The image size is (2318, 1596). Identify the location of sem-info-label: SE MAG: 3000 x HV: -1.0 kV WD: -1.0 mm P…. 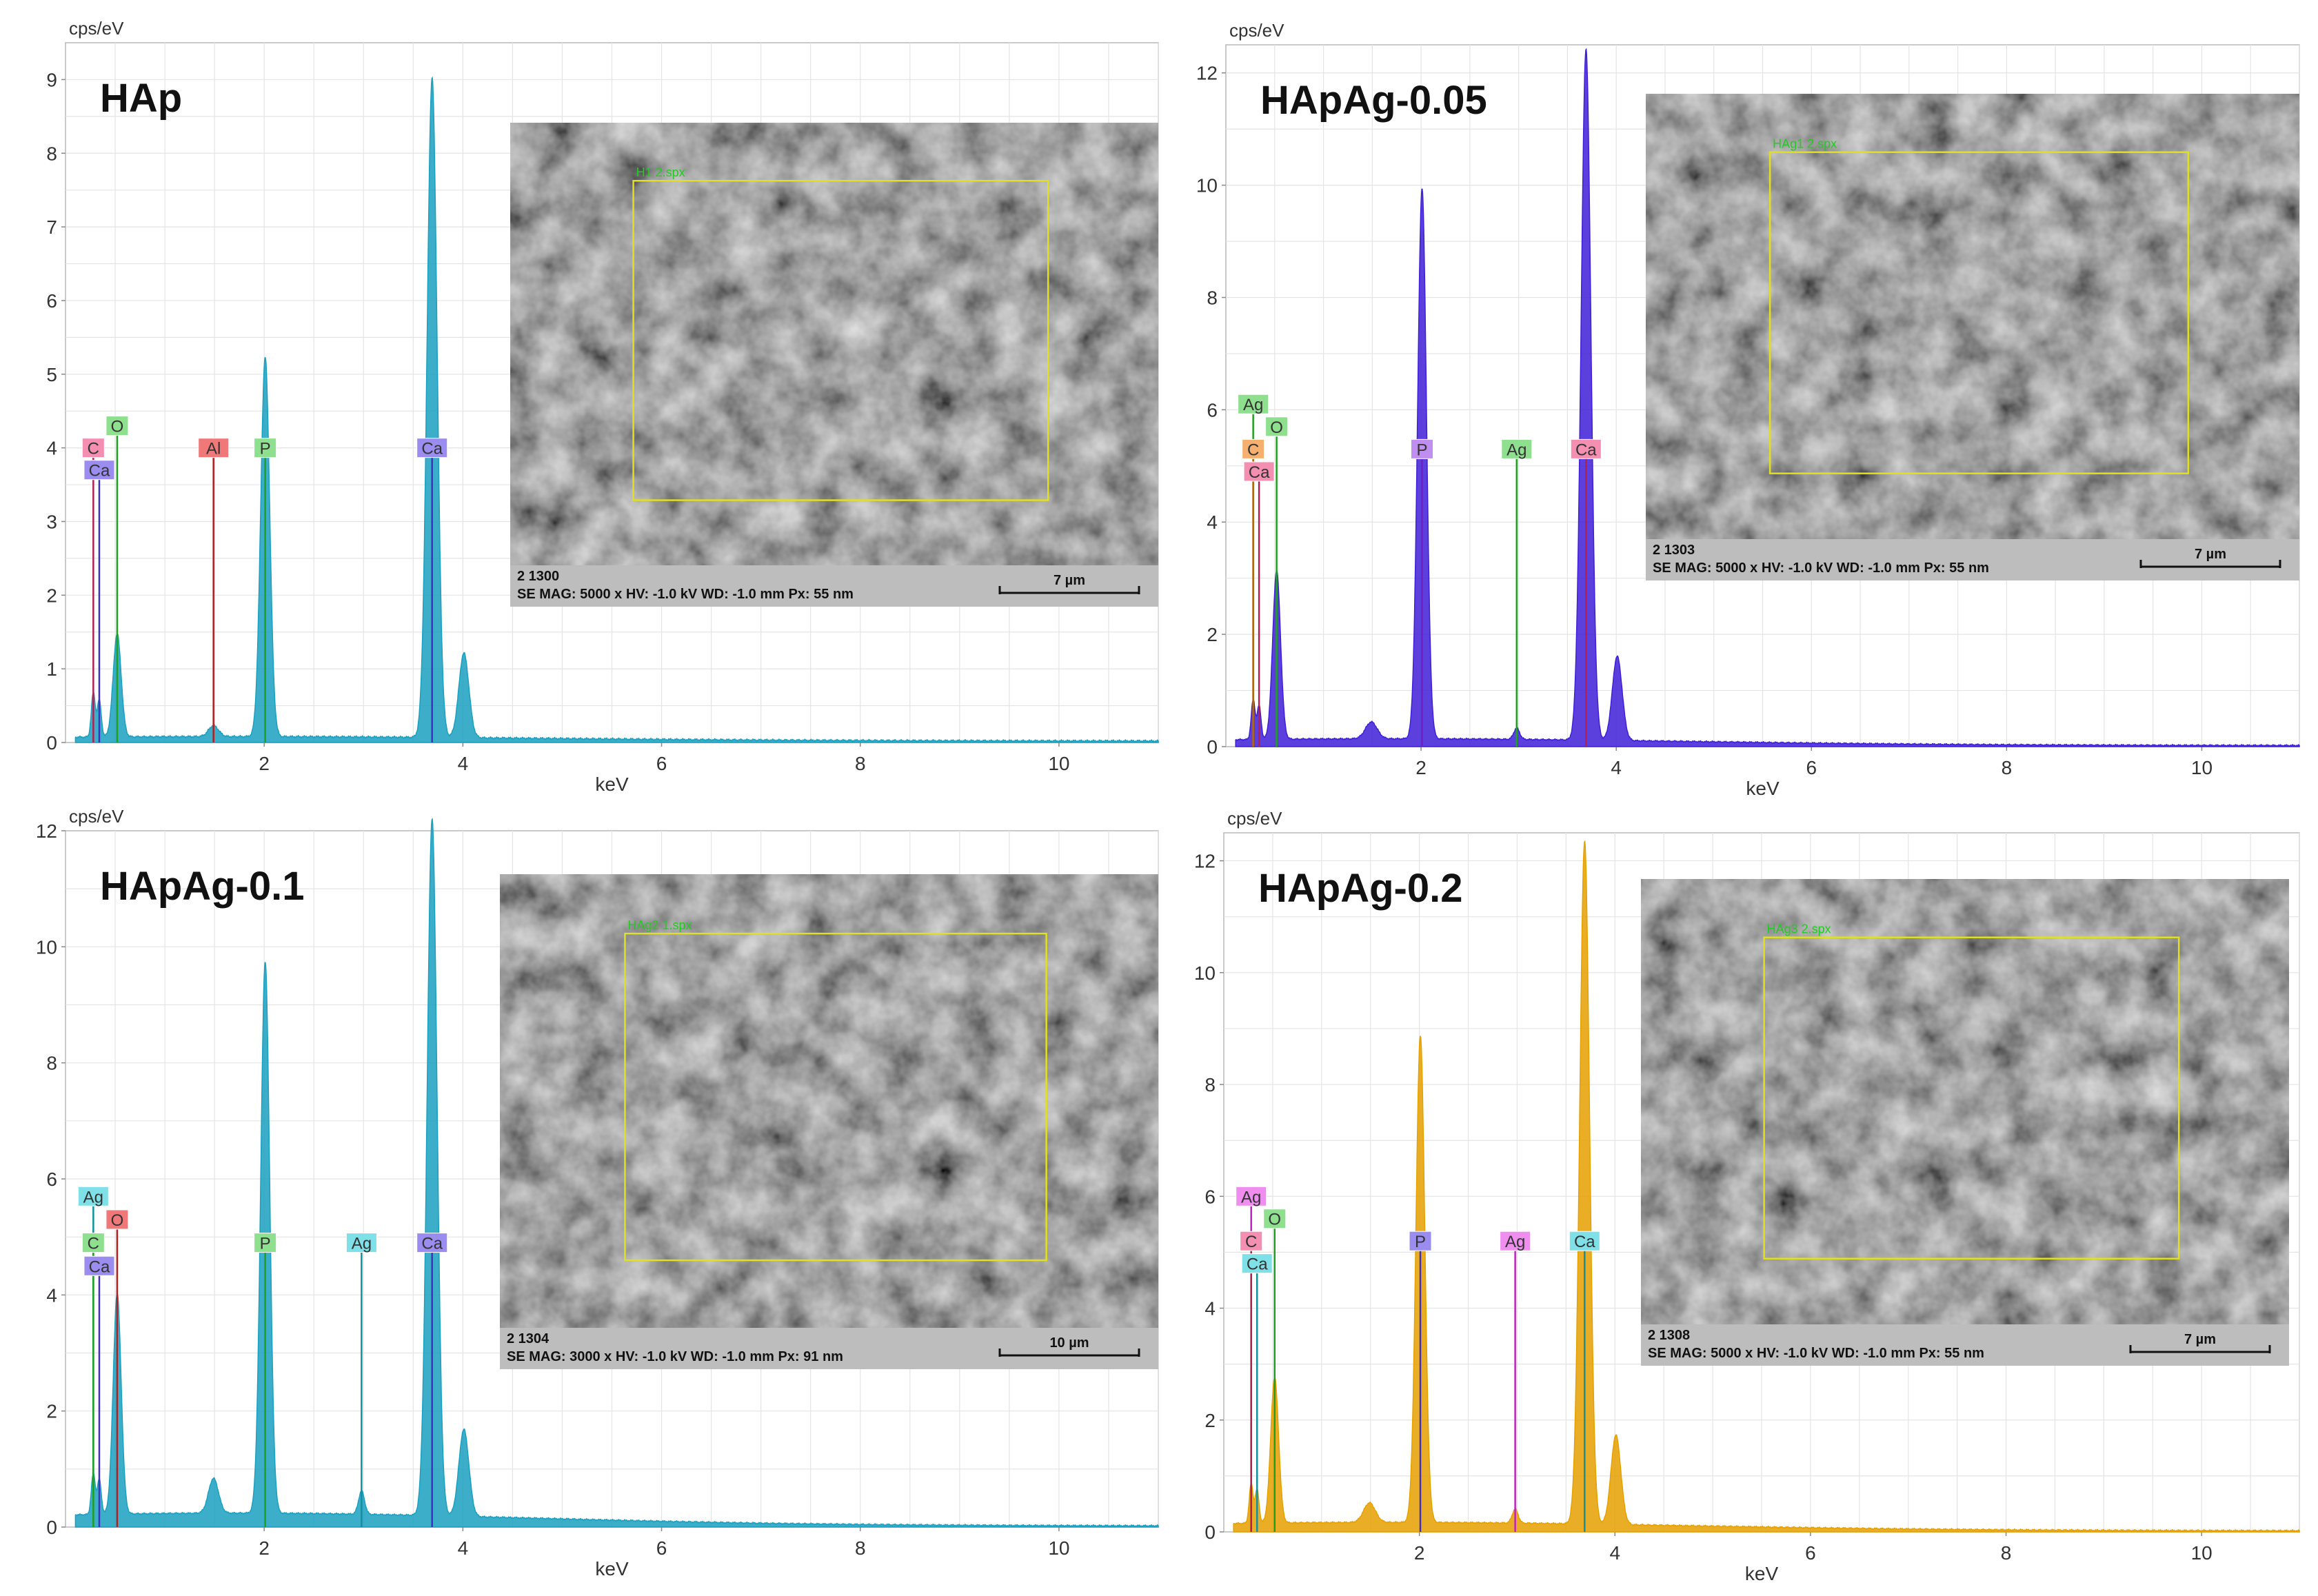
(675, 1356).